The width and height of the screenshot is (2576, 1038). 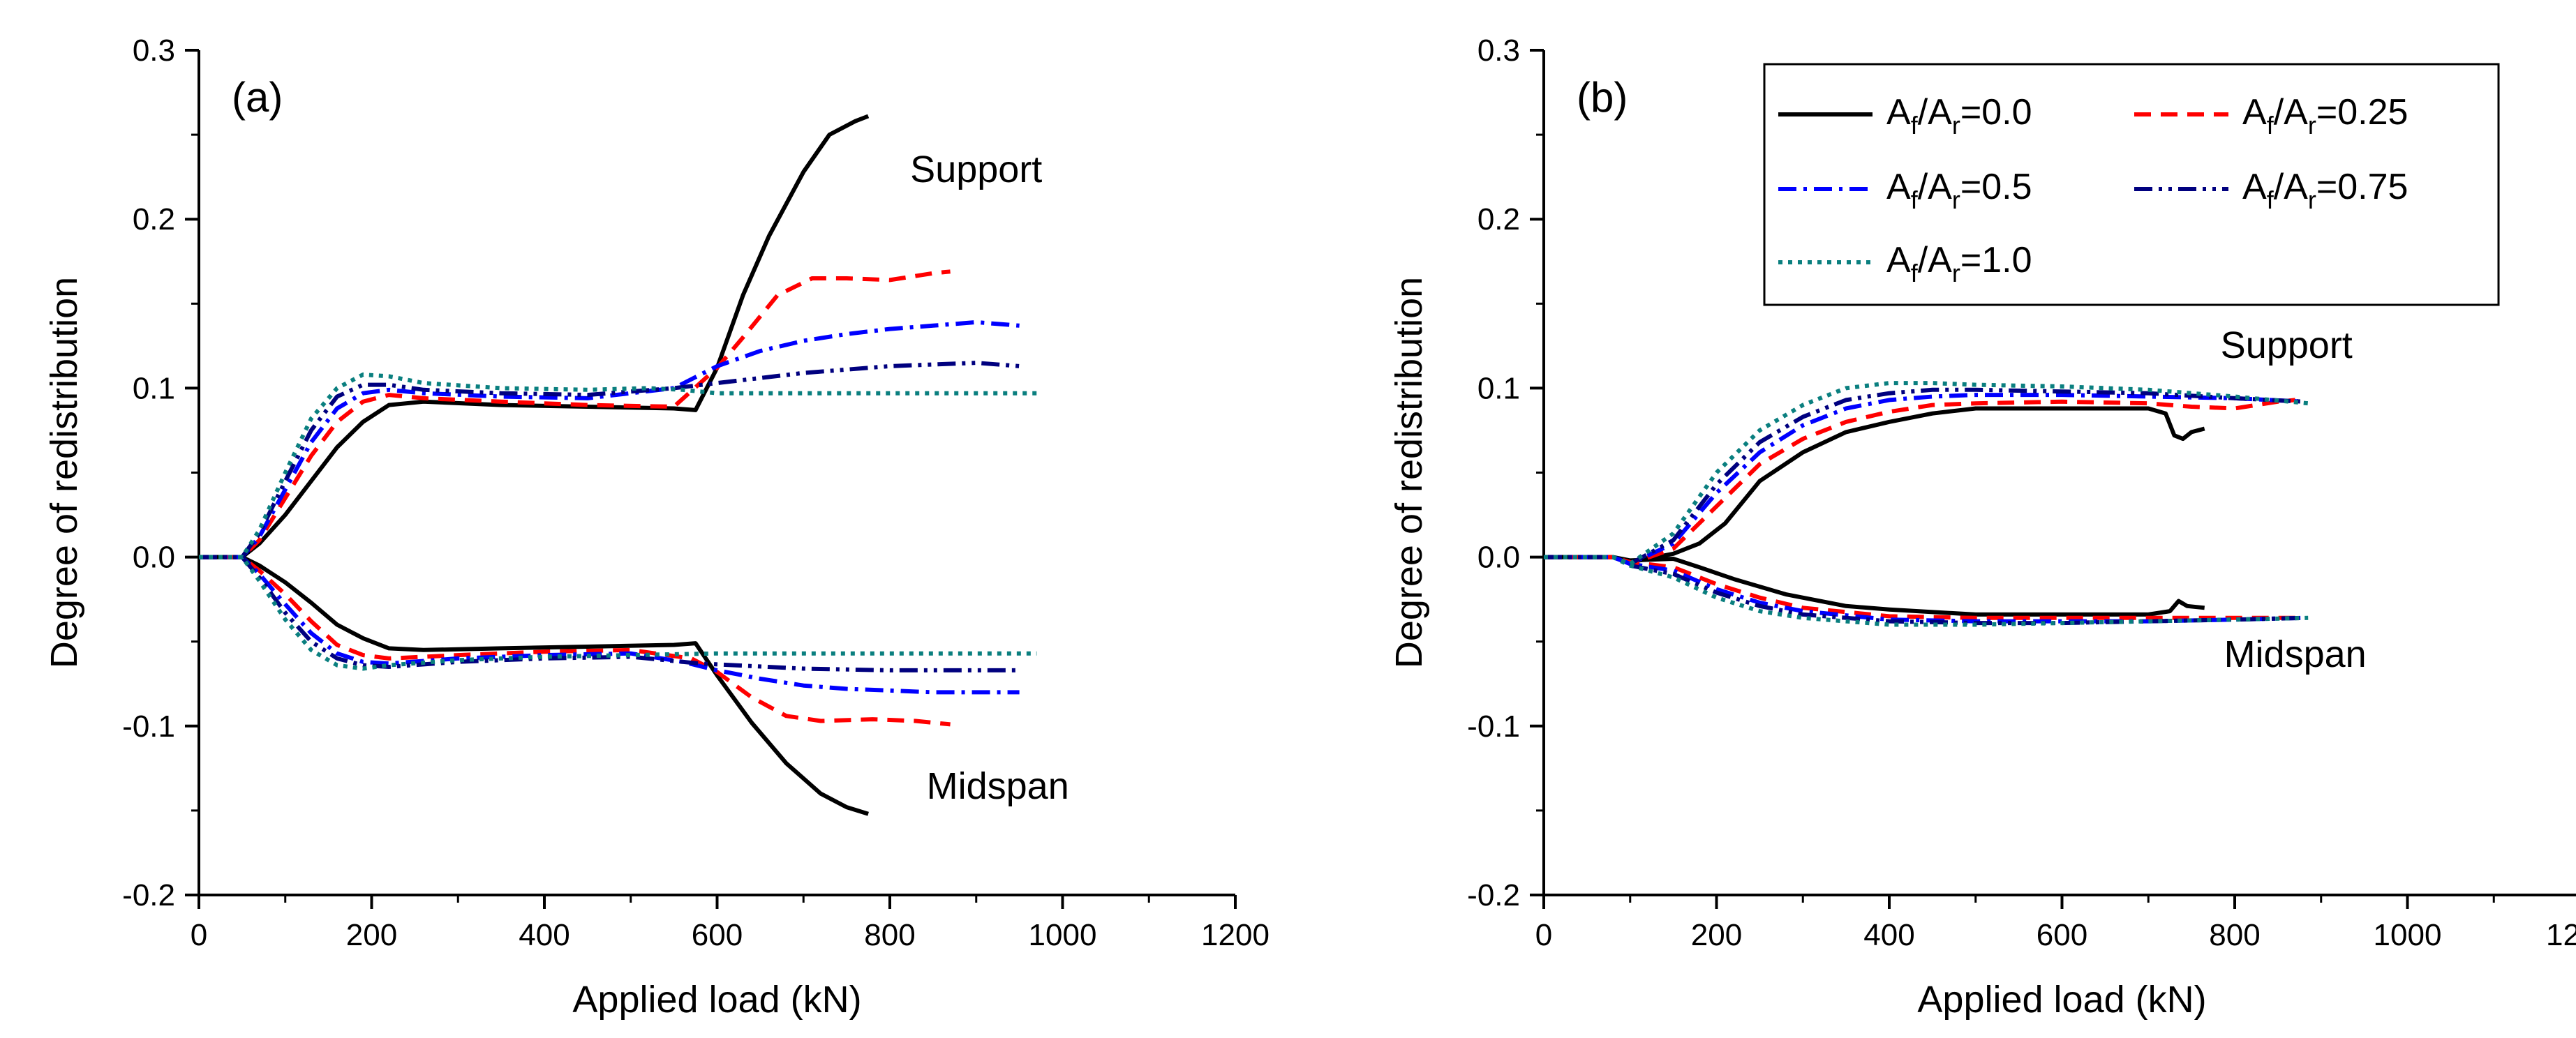 I want to click on legend-label: Af/Ar=0.25, so click(x=2325, y=116).